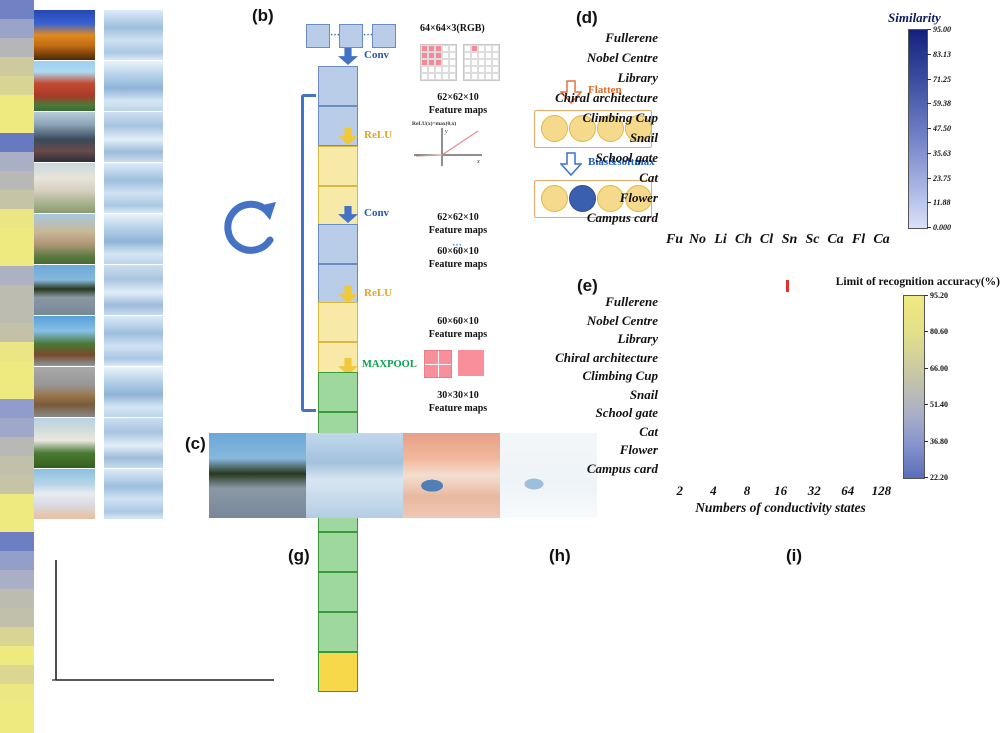  I want to click on photo-snail, so click(61, 290).